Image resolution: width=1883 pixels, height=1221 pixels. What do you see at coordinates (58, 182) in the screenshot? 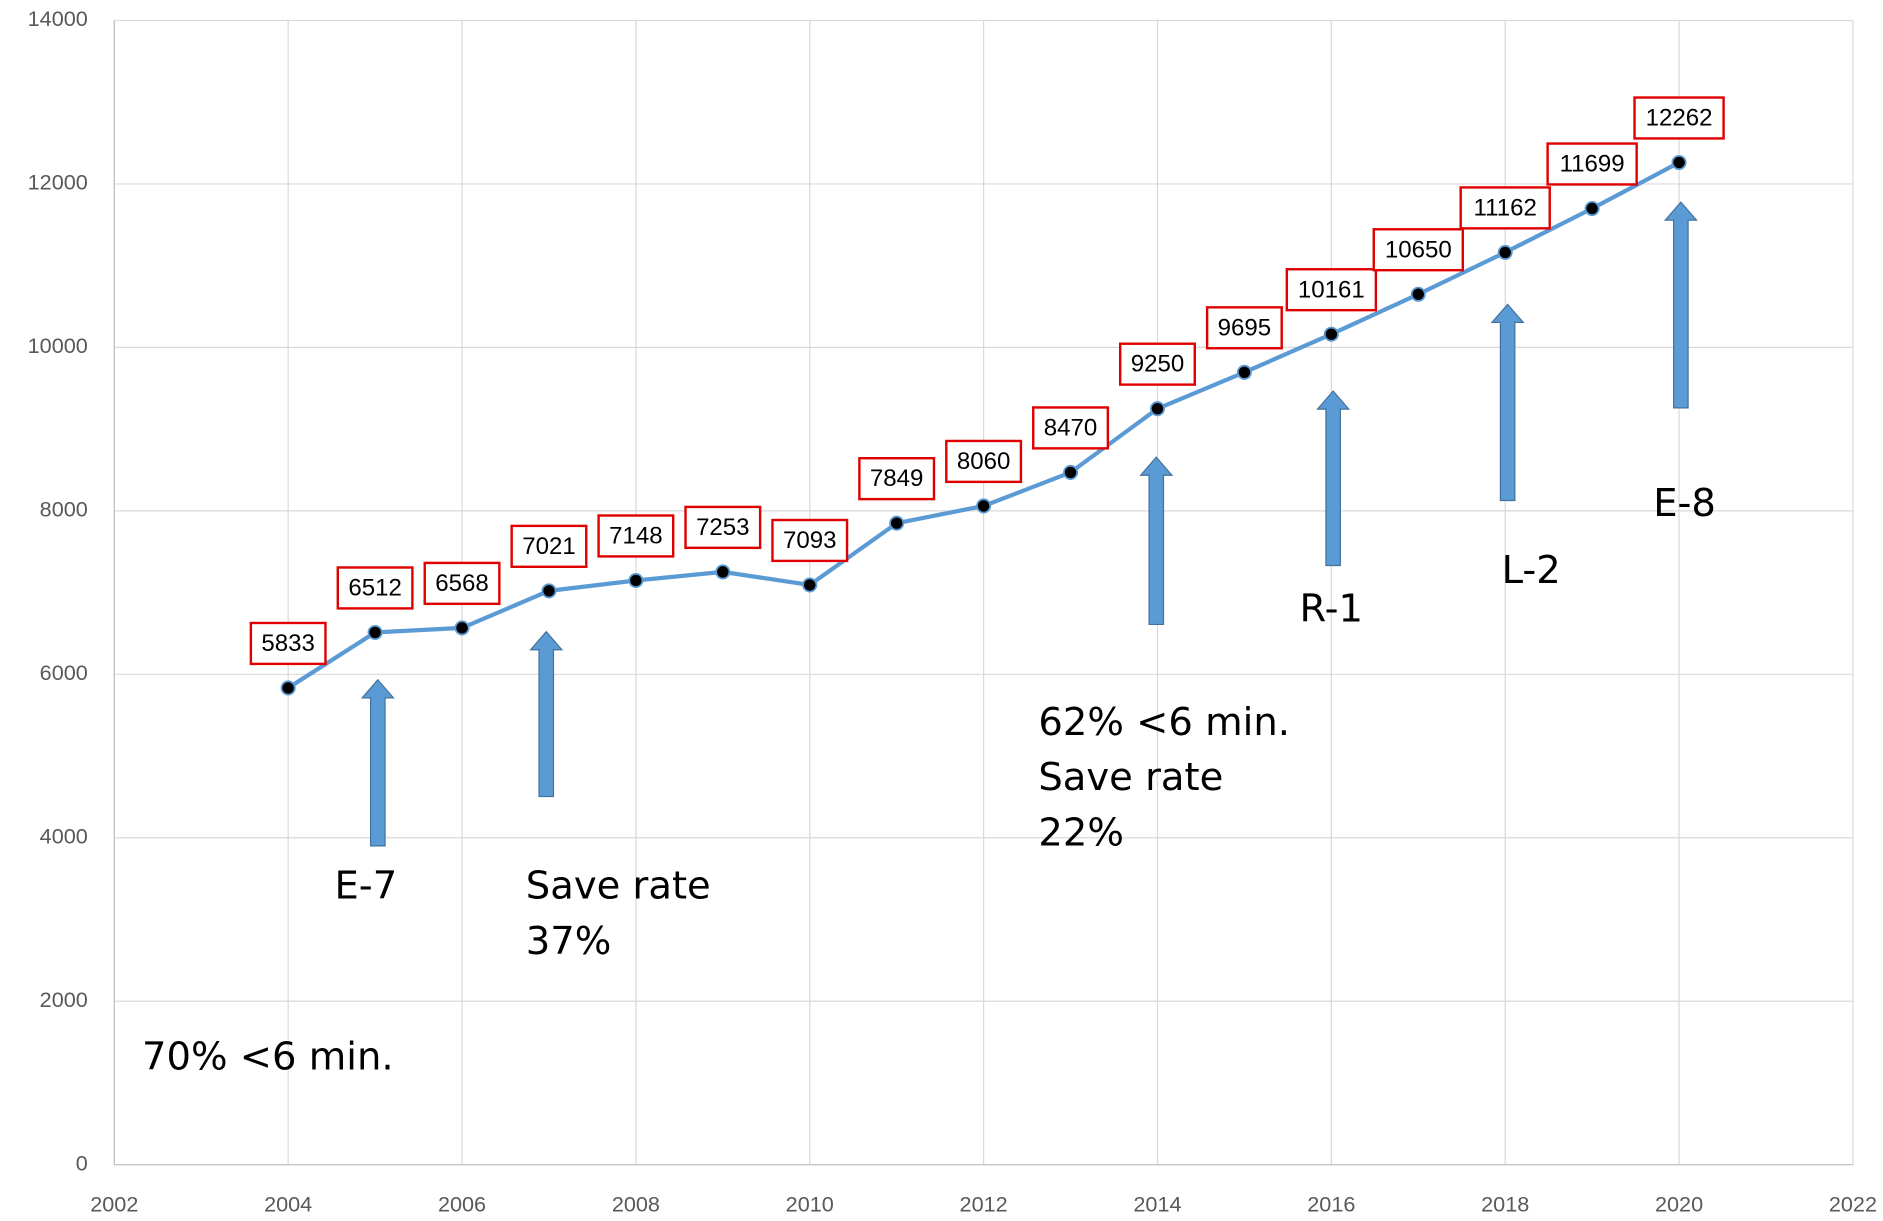
I see `y-tick-label: 12000` at bounding box center [58, 182].